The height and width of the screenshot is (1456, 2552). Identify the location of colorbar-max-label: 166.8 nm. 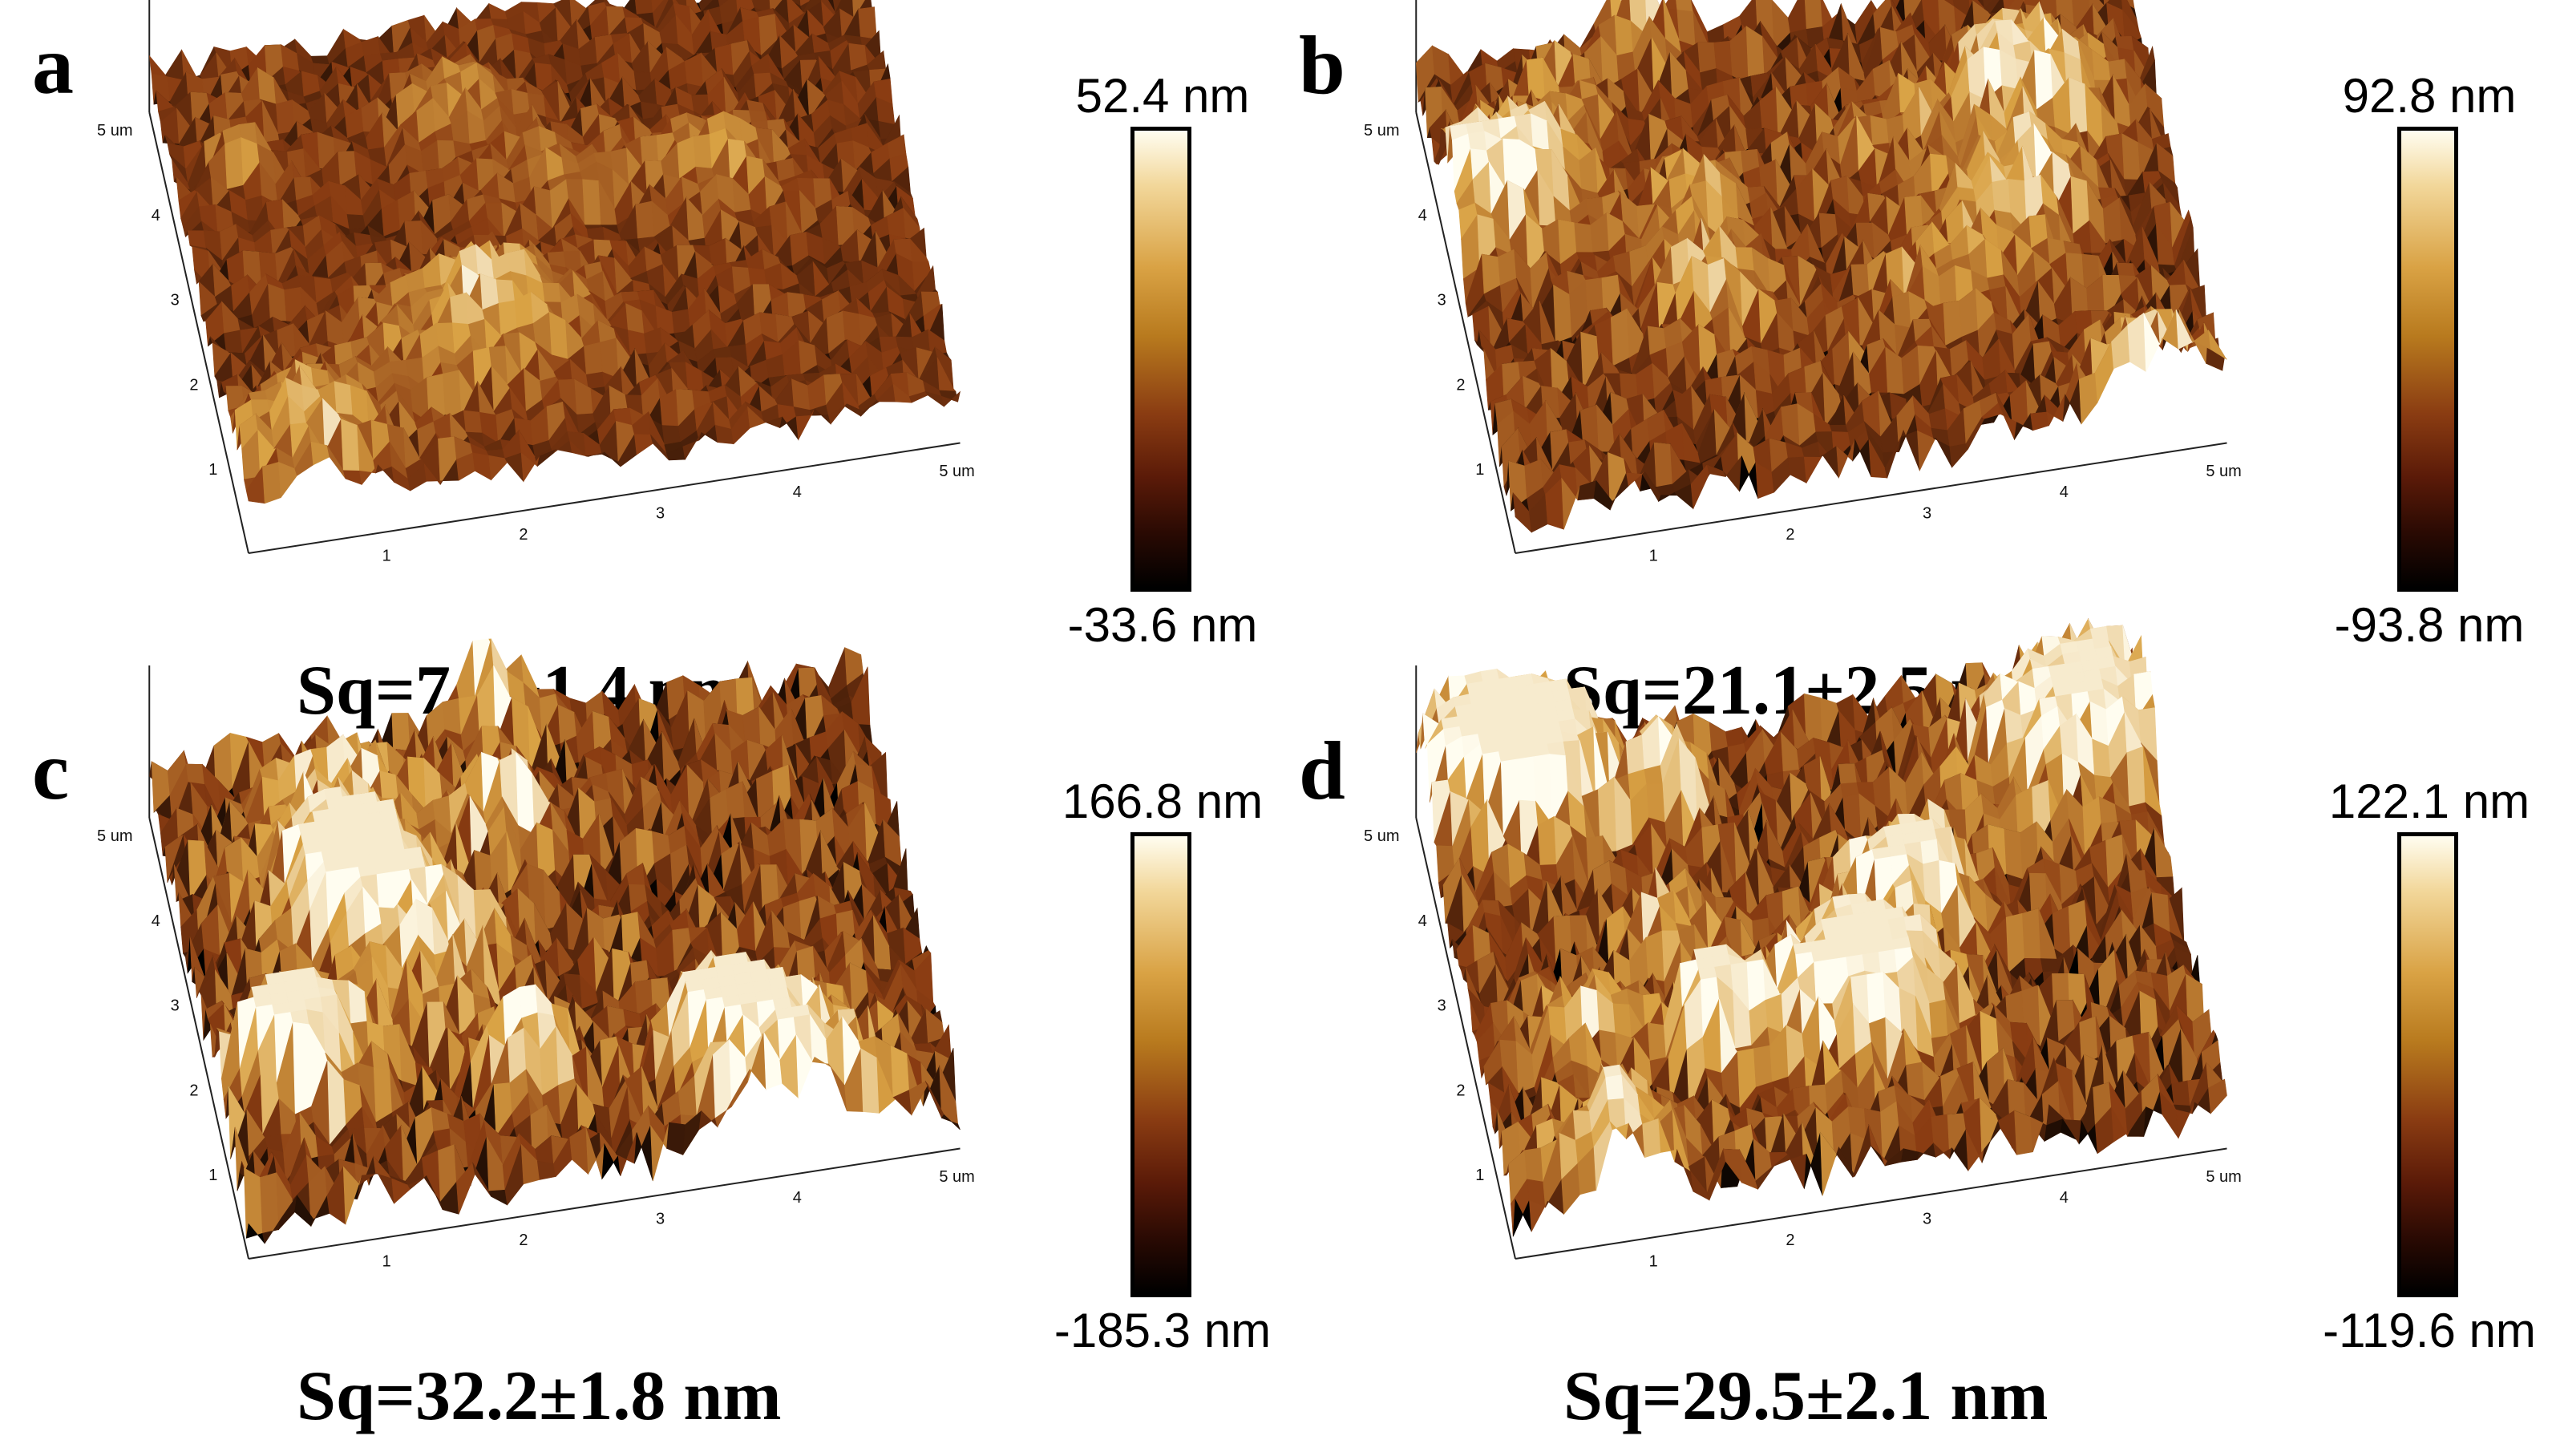
(1163, 801).